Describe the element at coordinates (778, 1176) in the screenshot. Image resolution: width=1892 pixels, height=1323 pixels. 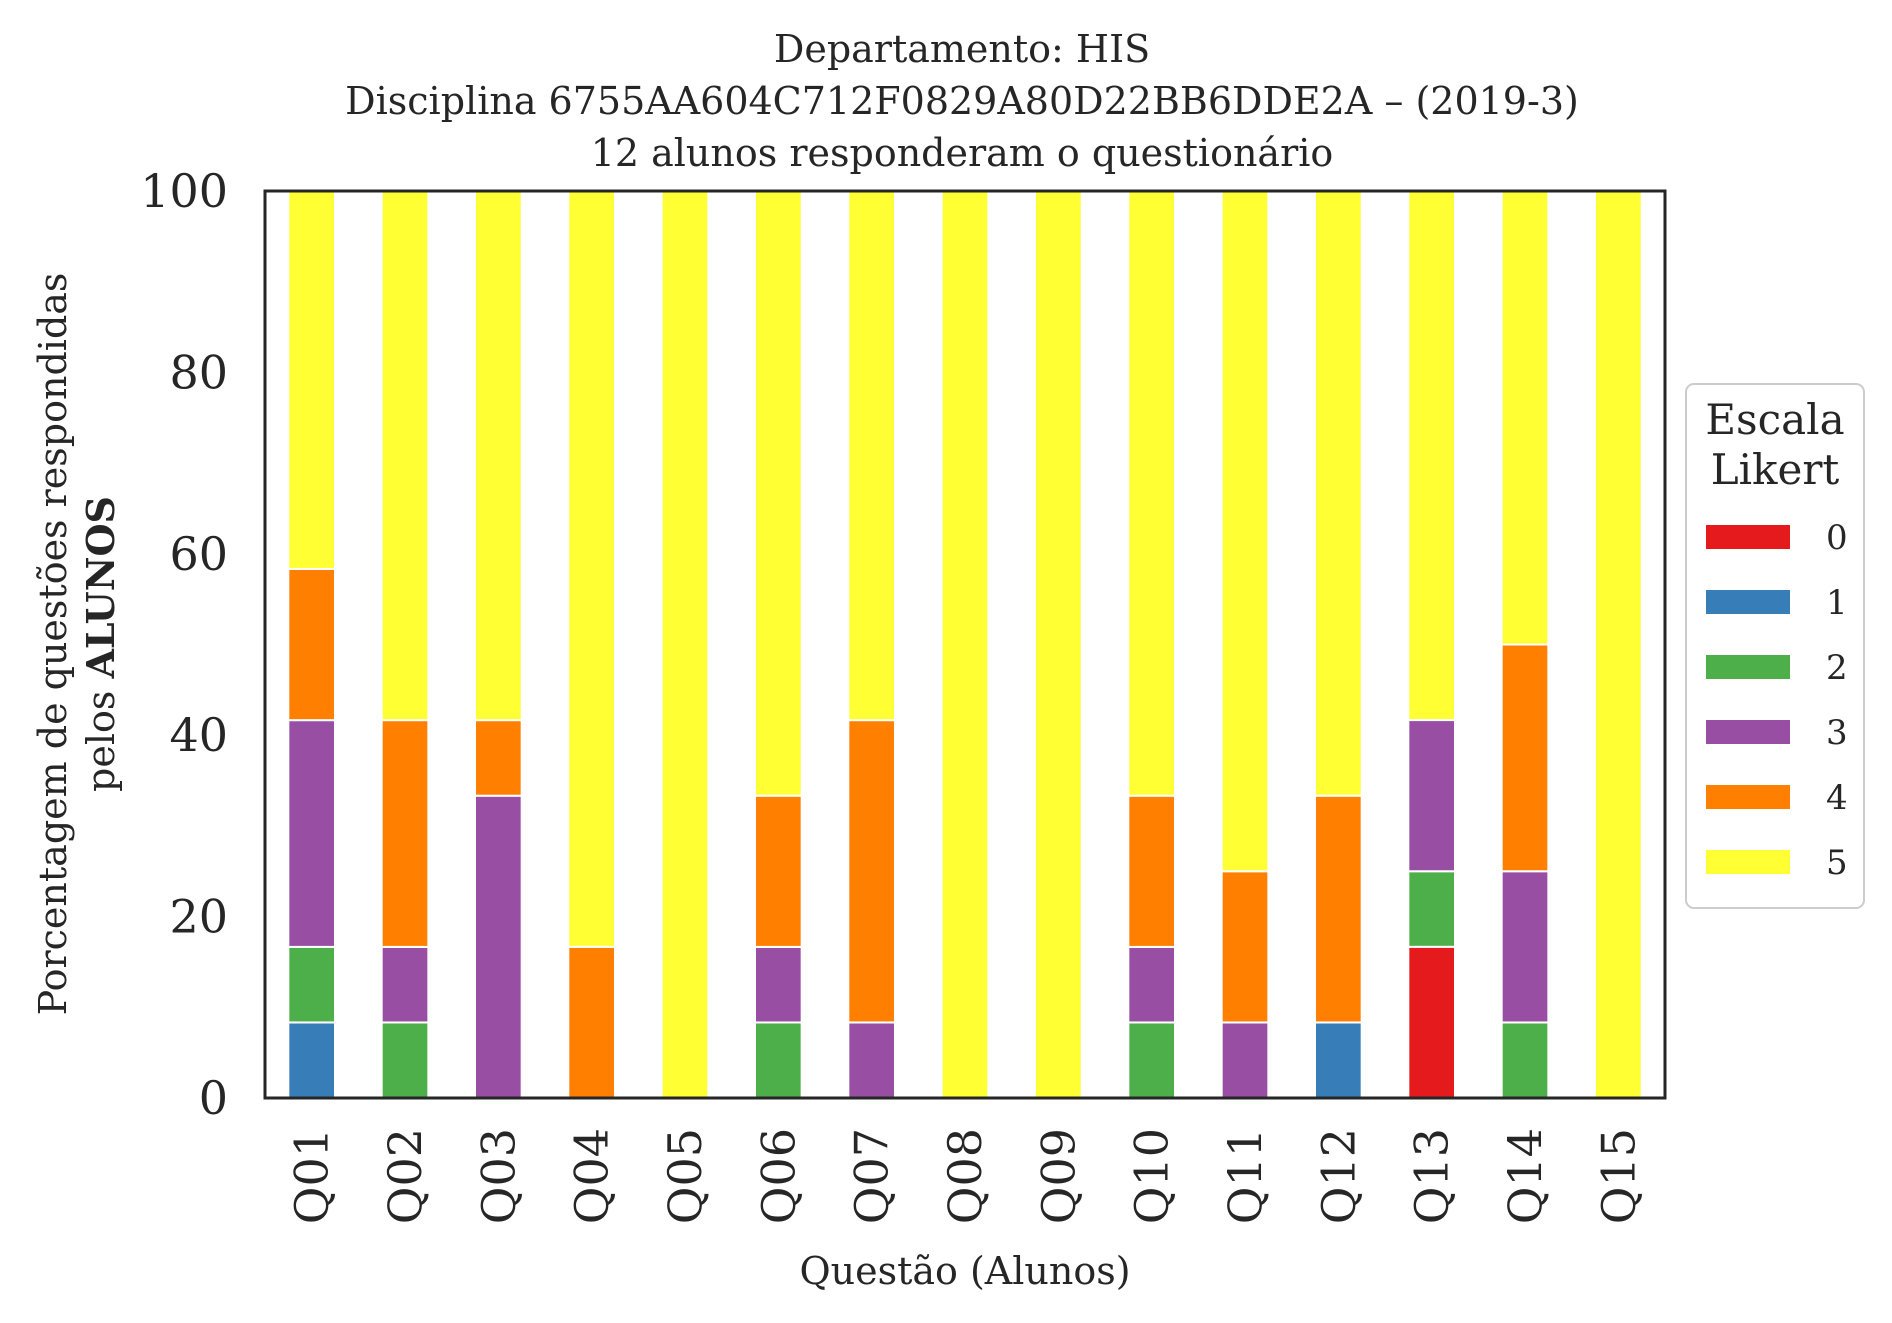
I see `x-tick-label-q06: Q06` at that location.